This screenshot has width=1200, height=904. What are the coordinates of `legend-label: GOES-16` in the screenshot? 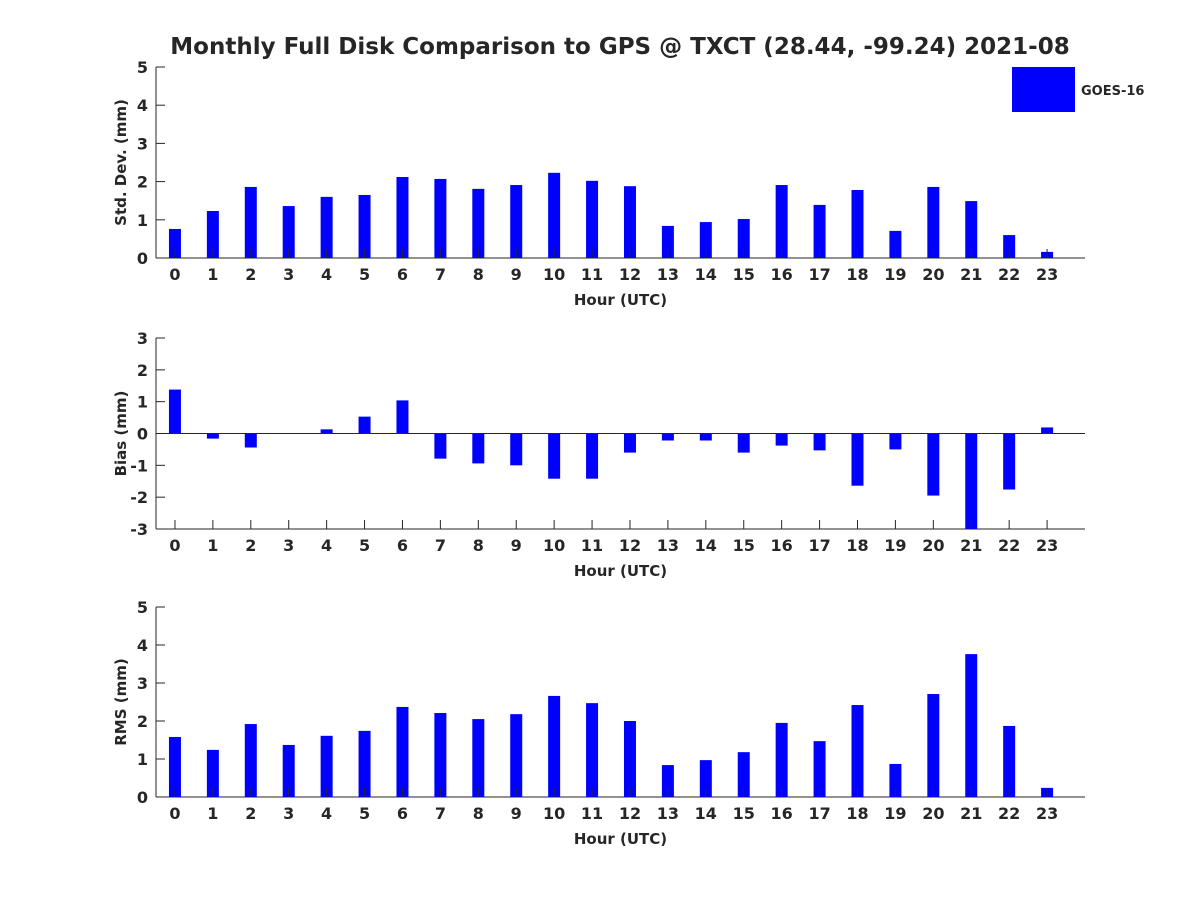 It's located at (1112, 91).